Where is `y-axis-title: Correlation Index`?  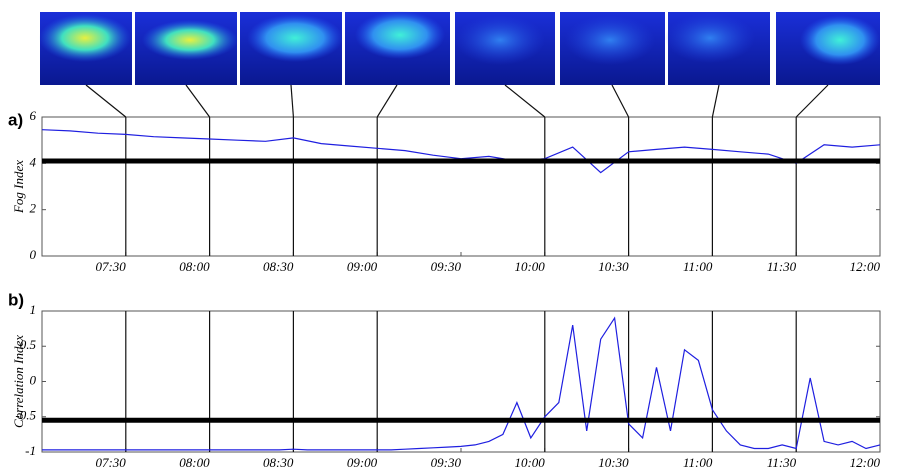 y-axis-title: Correlation Index is located at coordinates (18, 381).